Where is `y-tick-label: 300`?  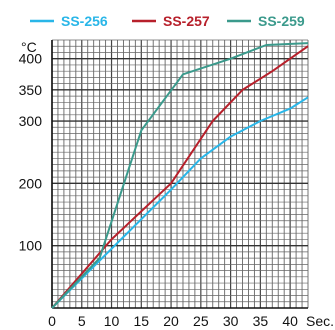
y-tick-label: 300 is located at coordinates (31, 121).